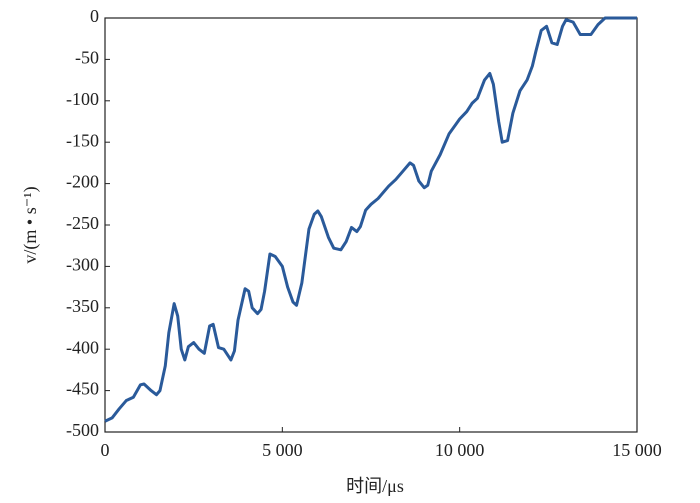 The height and width of the screenshot is (503, 700). What do you see at coordinates (82, 182) in the screenshot?
I see `y-tick-label: -200` at bounding box center [82, 182].